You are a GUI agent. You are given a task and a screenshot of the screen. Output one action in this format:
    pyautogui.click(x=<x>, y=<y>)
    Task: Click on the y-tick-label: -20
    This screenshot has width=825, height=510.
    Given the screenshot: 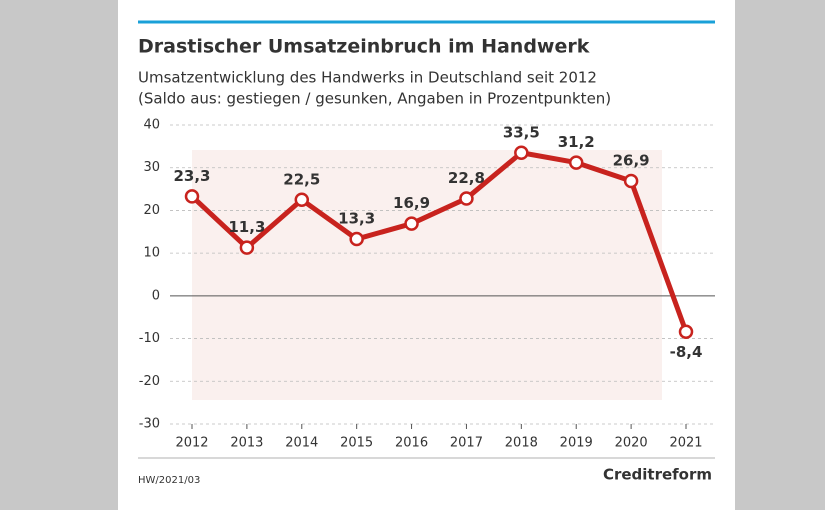 What is the action you would take?
    pyautogui.click(x=149, y=381)
    